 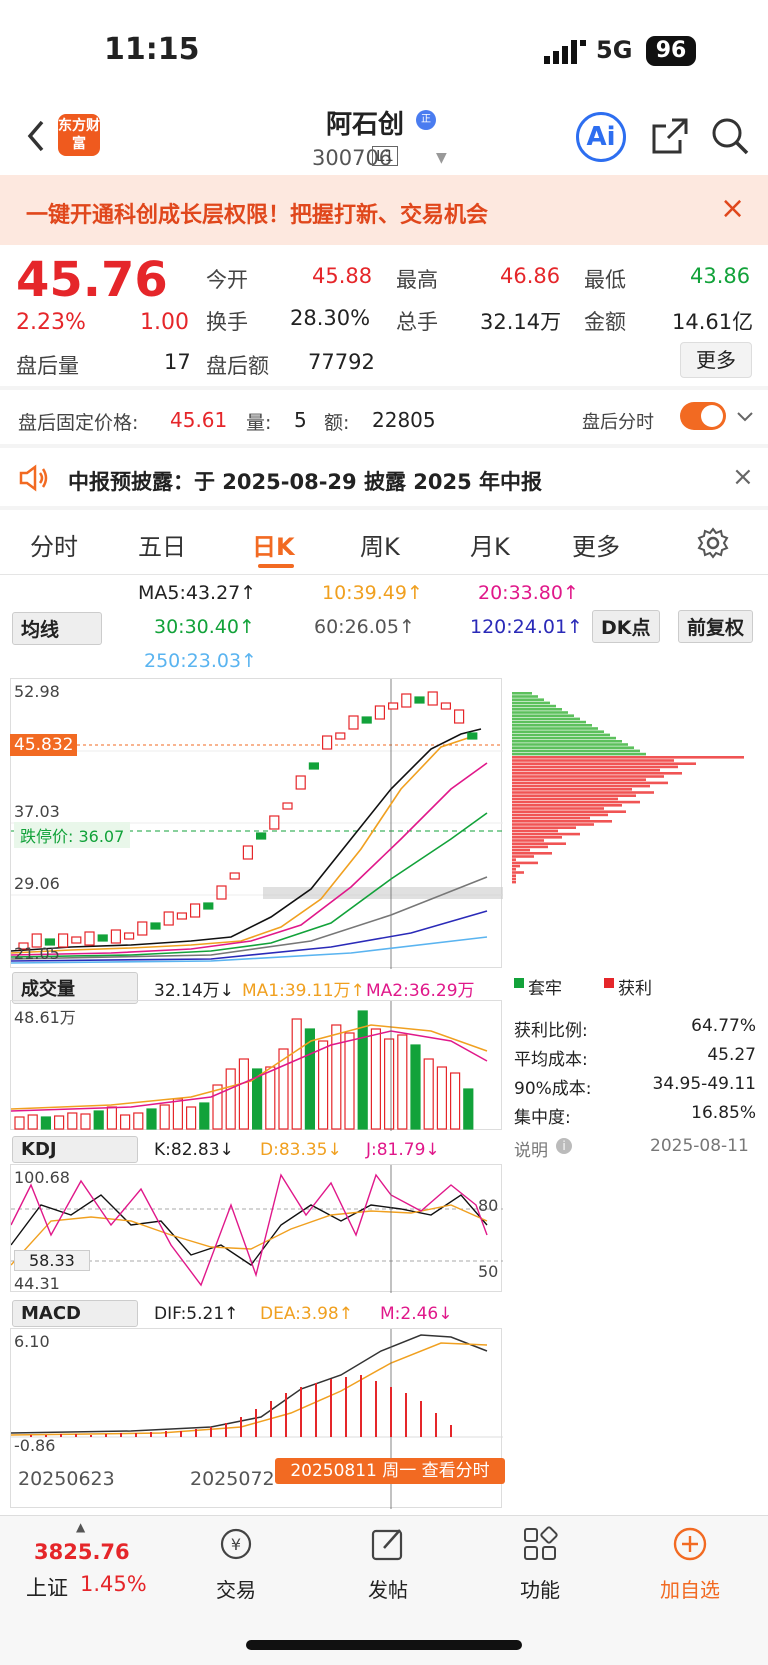 What do you see at coordinates (352, 158) in the screenshot?
I see `stock-code: 300706` at bounding box center [352, 158].